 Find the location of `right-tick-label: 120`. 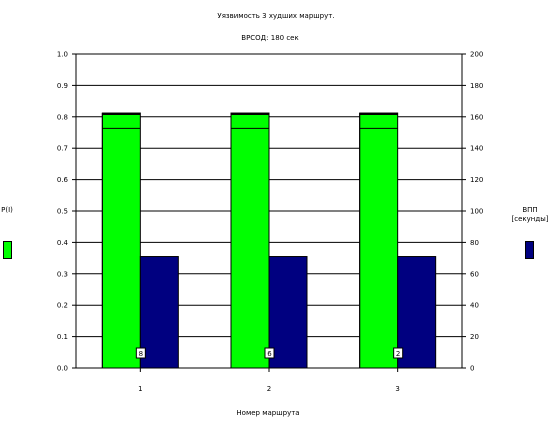

right-tick-label: 120 is located at coordinates (476, 180).